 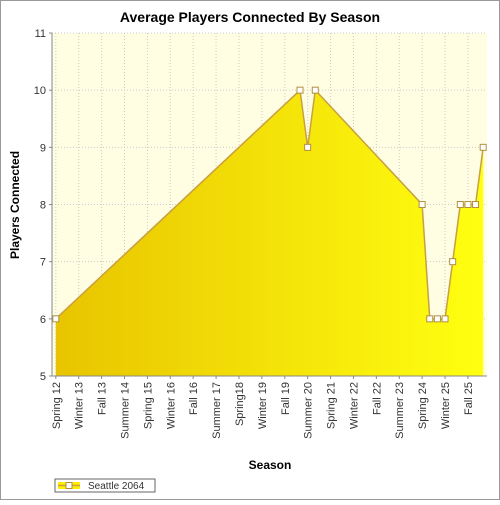 What do you see at coordinates (240, 404) in the screenshot?
I see `x-tick-label: Spring18` at bounding box center [240, 404].